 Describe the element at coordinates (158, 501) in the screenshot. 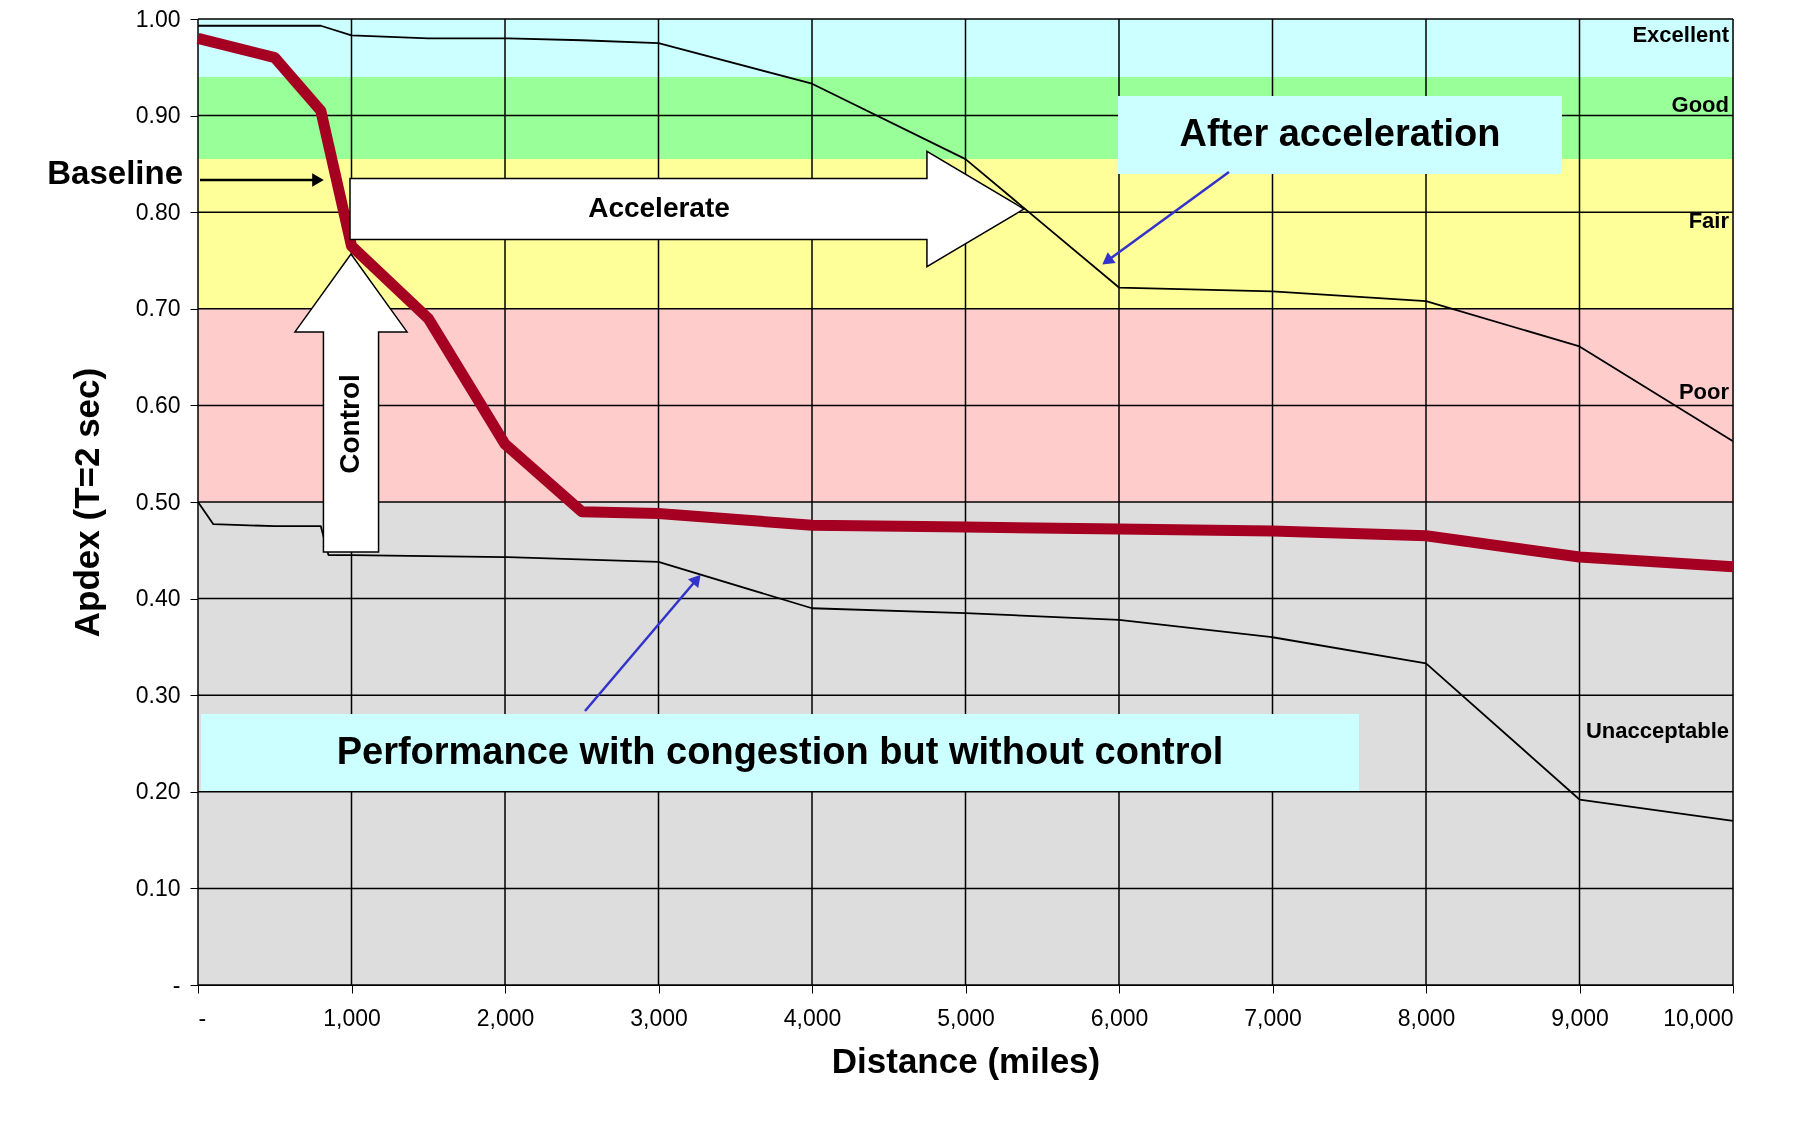

I see `y-tick-label: 0.50` at that location.